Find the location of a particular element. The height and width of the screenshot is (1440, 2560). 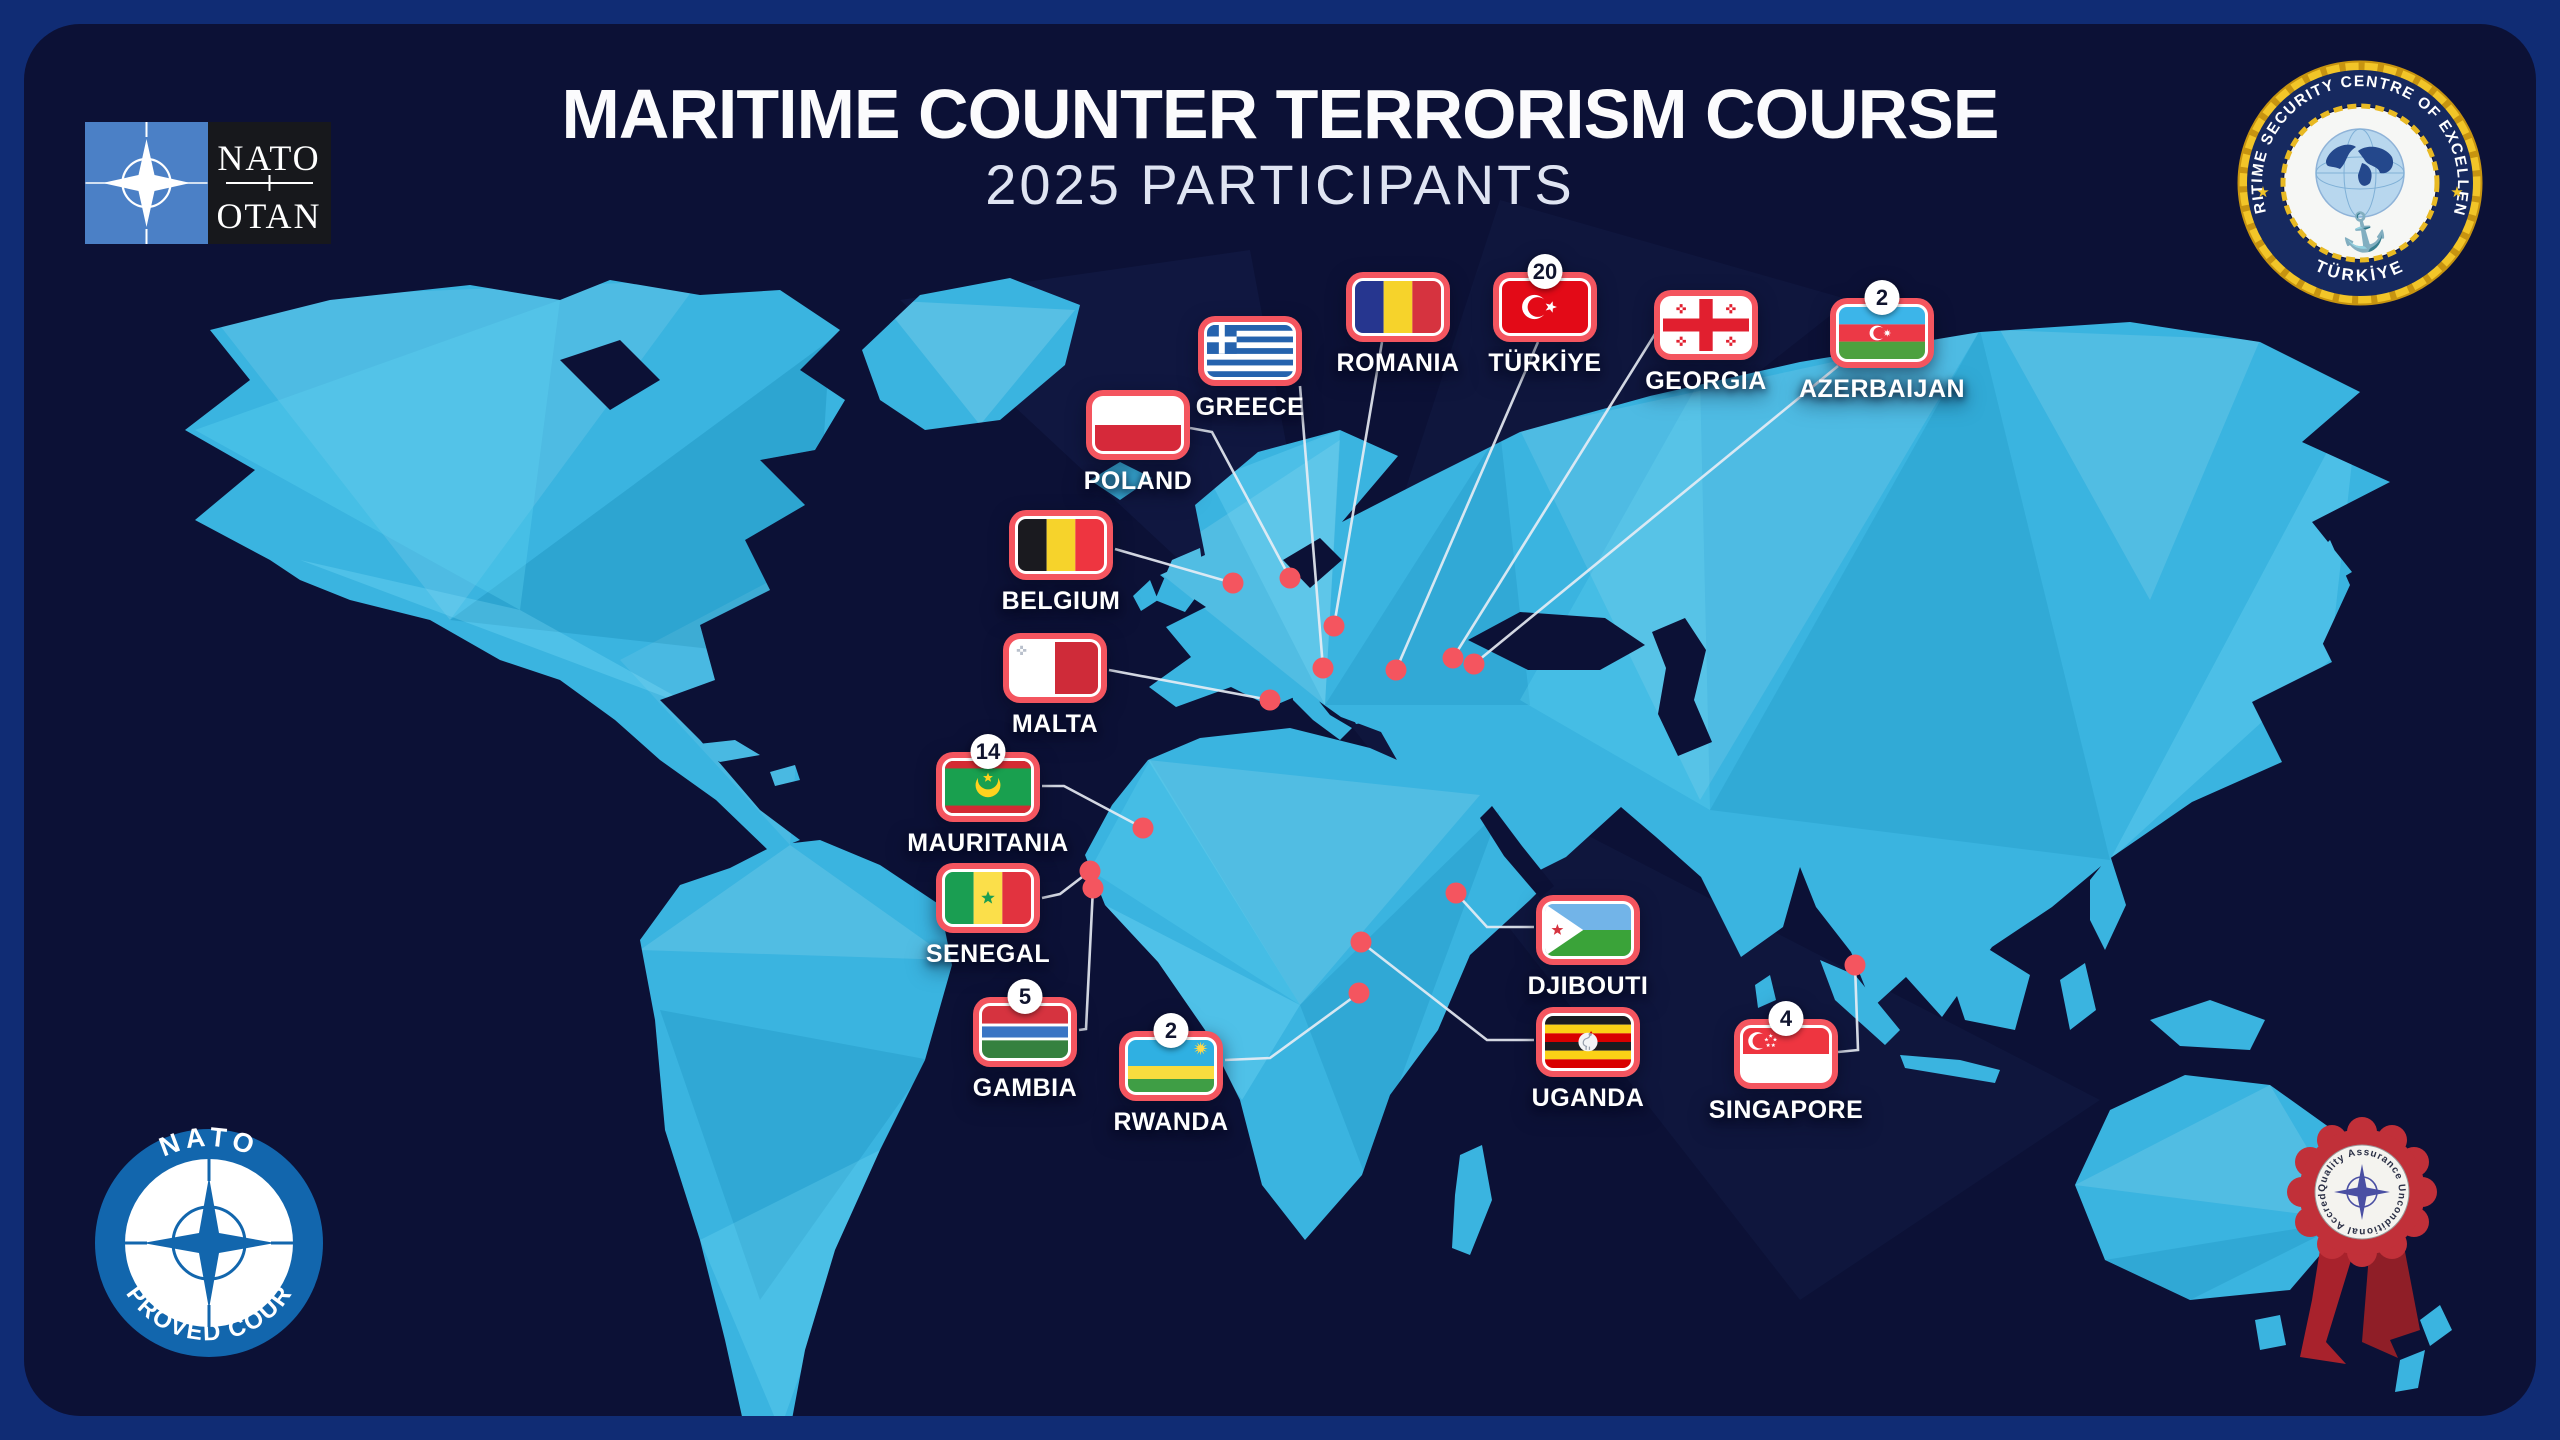

location-dot-turkiye is located at coordinates (1396, 670).